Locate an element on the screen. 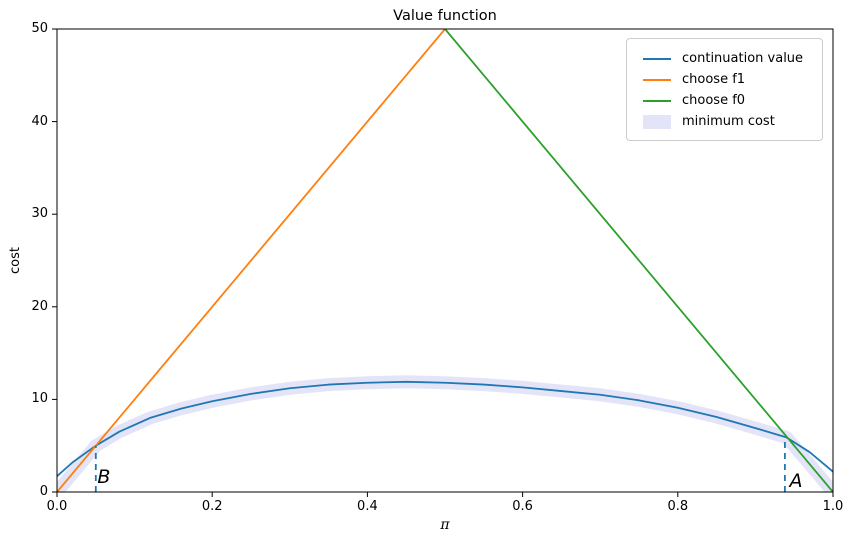 The image size is (853, 545). legend-item-choose-f1: choose f1 is located at coordinates (732, 79).